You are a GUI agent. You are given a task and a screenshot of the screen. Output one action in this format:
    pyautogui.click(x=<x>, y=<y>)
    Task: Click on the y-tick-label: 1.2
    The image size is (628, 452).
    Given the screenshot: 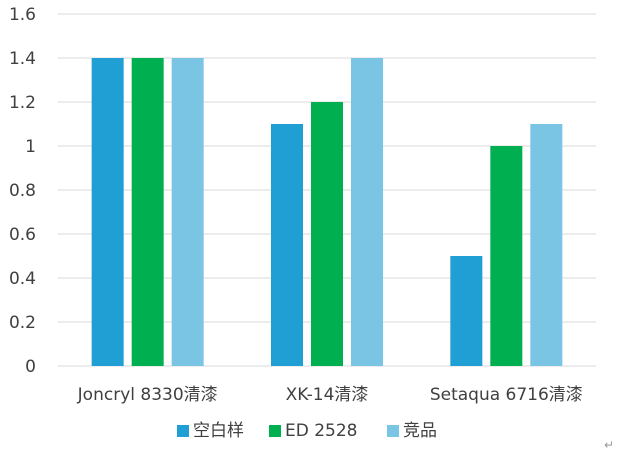 What is the action you would take?
    pyautogui.click(x=22, y=103)
    